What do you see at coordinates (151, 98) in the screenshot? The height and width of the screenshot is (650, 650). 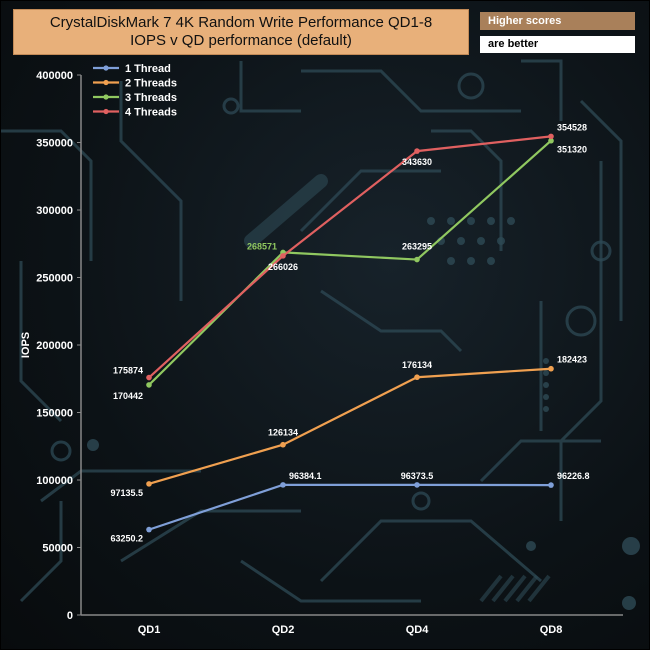 I see `legend-label: 3 Threads` at bounding box center [151, 98].